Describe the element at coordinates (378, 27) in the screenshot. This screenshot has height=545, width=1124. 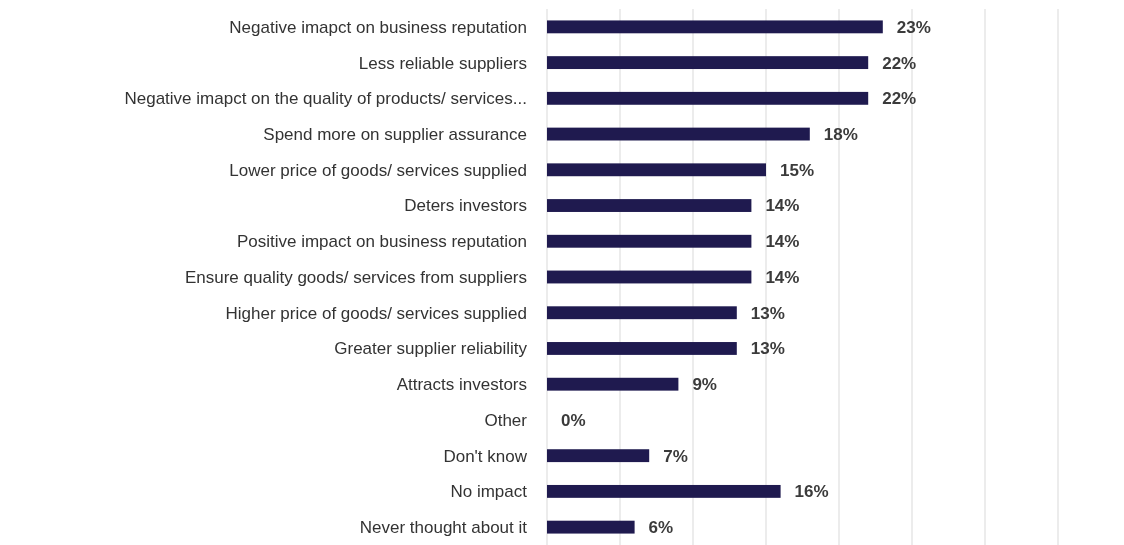
I see `y-tick-label: Negative imapct on business reputation` at that location.